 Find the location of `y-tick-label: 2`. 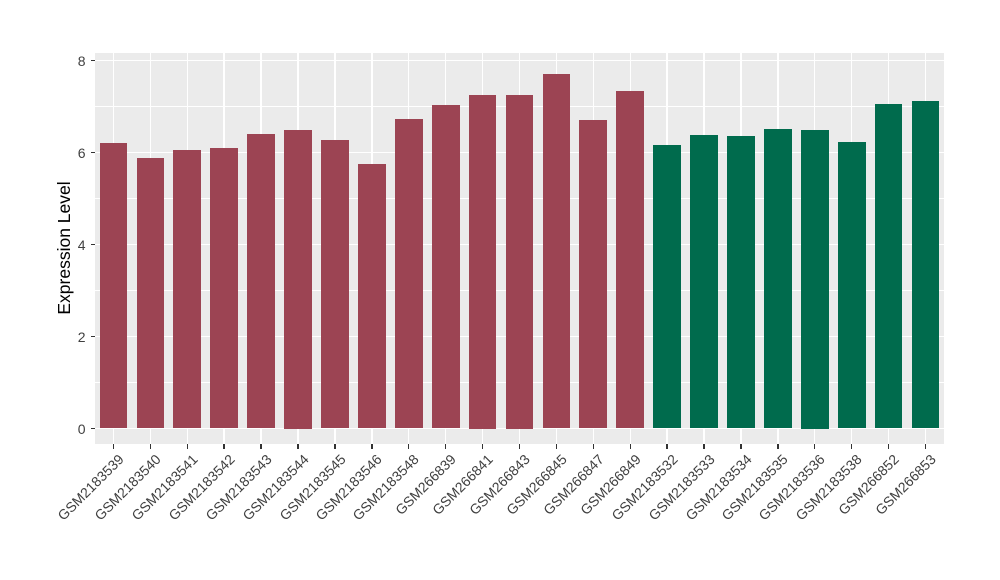

y-tick-label: 2 is located at coordinates (81, 336).